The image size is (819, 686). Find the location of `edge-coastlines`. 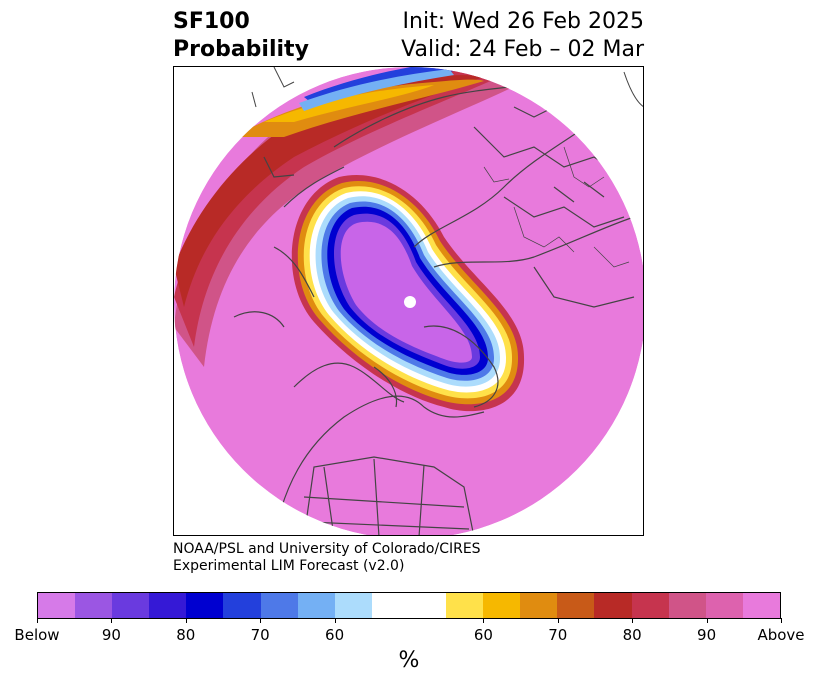

edge-coastlines is located at coordinates (447, 87).